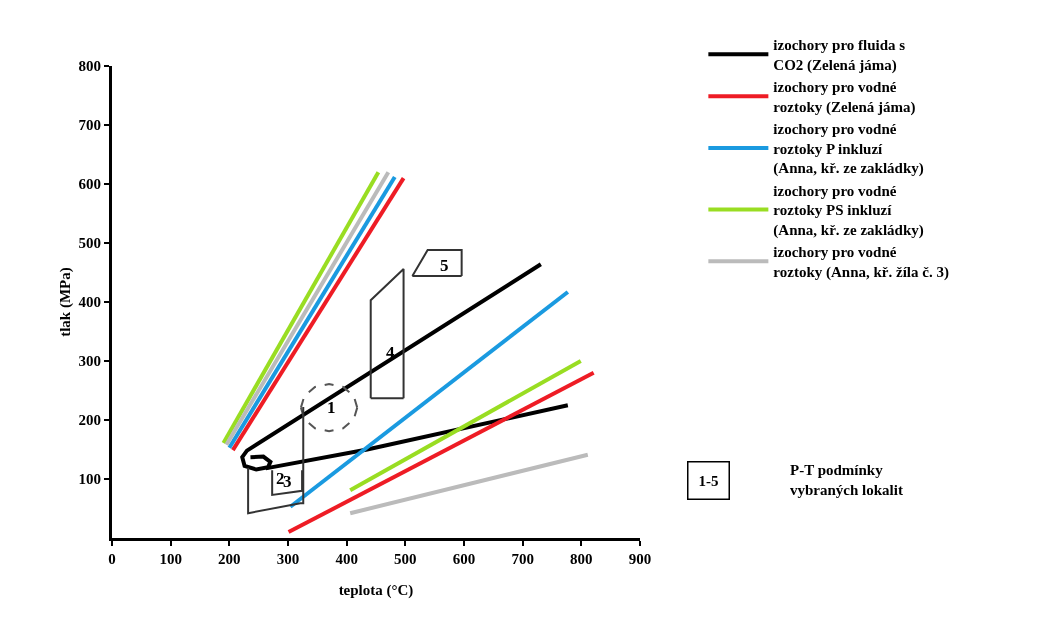  I want to click on y-tick-label: 600, so click(89, 184).